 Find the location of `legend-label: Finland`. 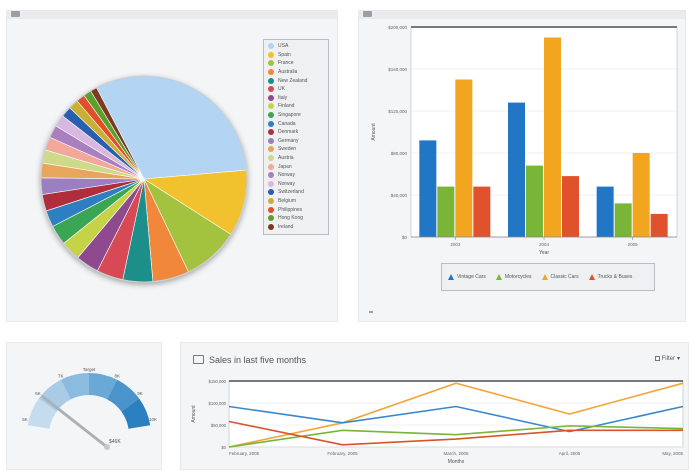

legend-label: Finland is located at coordinates (286, 106).